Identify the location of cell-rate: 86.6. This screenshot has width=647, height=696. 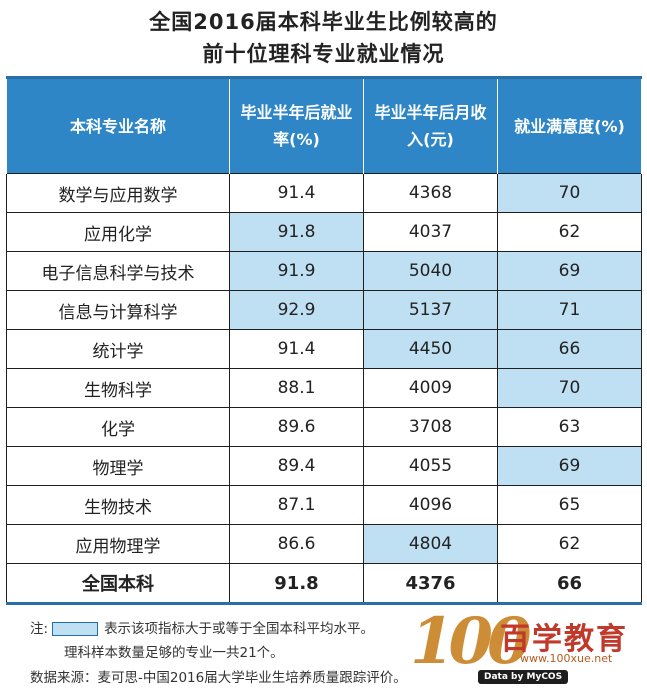
(296, 544).